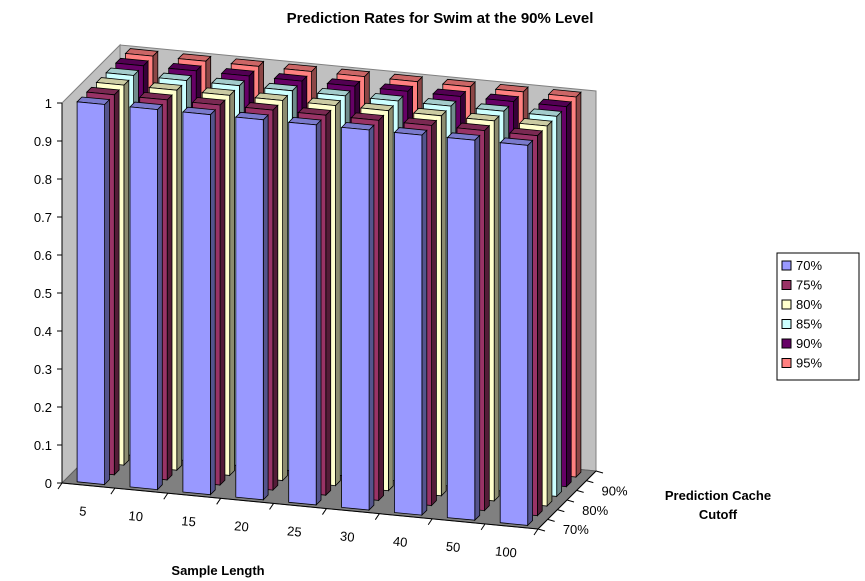 The image size is (865, 581). What do you see at coordinates (576, 529) in the screenshot?
I see `depth-tick-label: 70%` at bounding box center [576, 529].